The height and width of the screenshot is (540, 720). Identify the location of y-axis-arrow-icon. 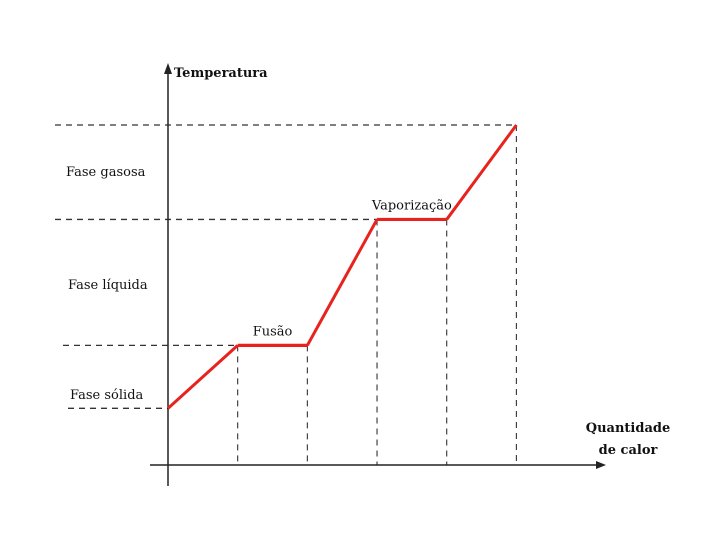
(168, 68).